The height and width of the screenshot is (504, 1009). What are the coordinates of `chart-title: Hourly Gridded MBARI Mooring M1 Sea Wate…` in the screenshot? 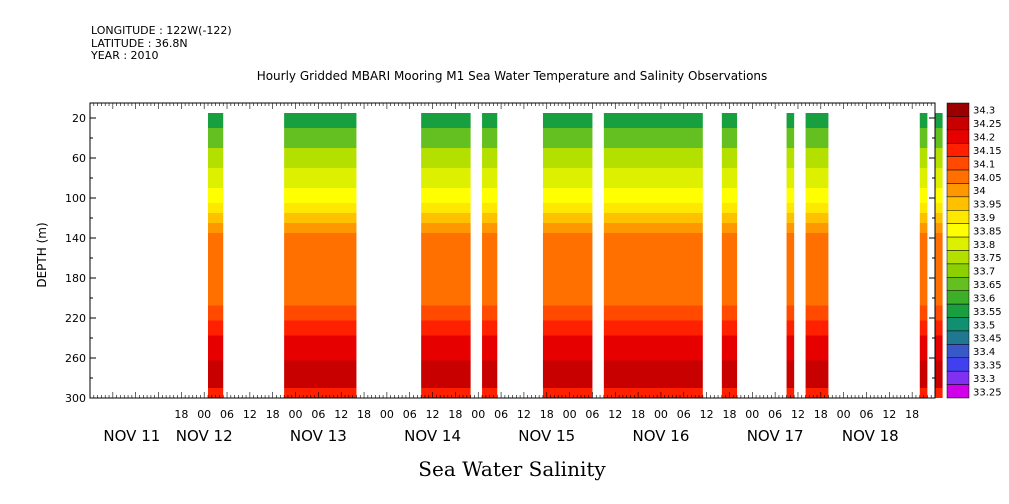 It's located at (512, 76).